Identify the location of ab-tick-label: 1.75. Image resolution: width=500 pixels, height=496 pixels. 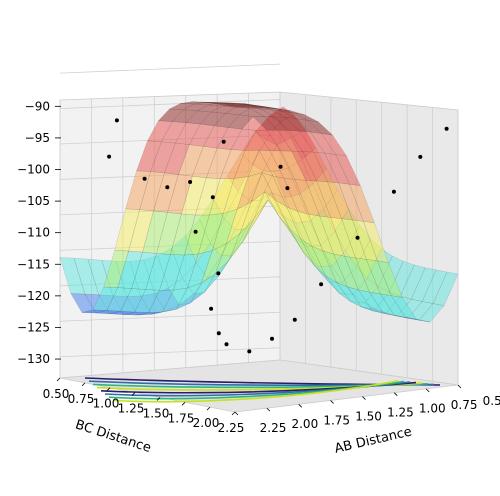
(336, 420).